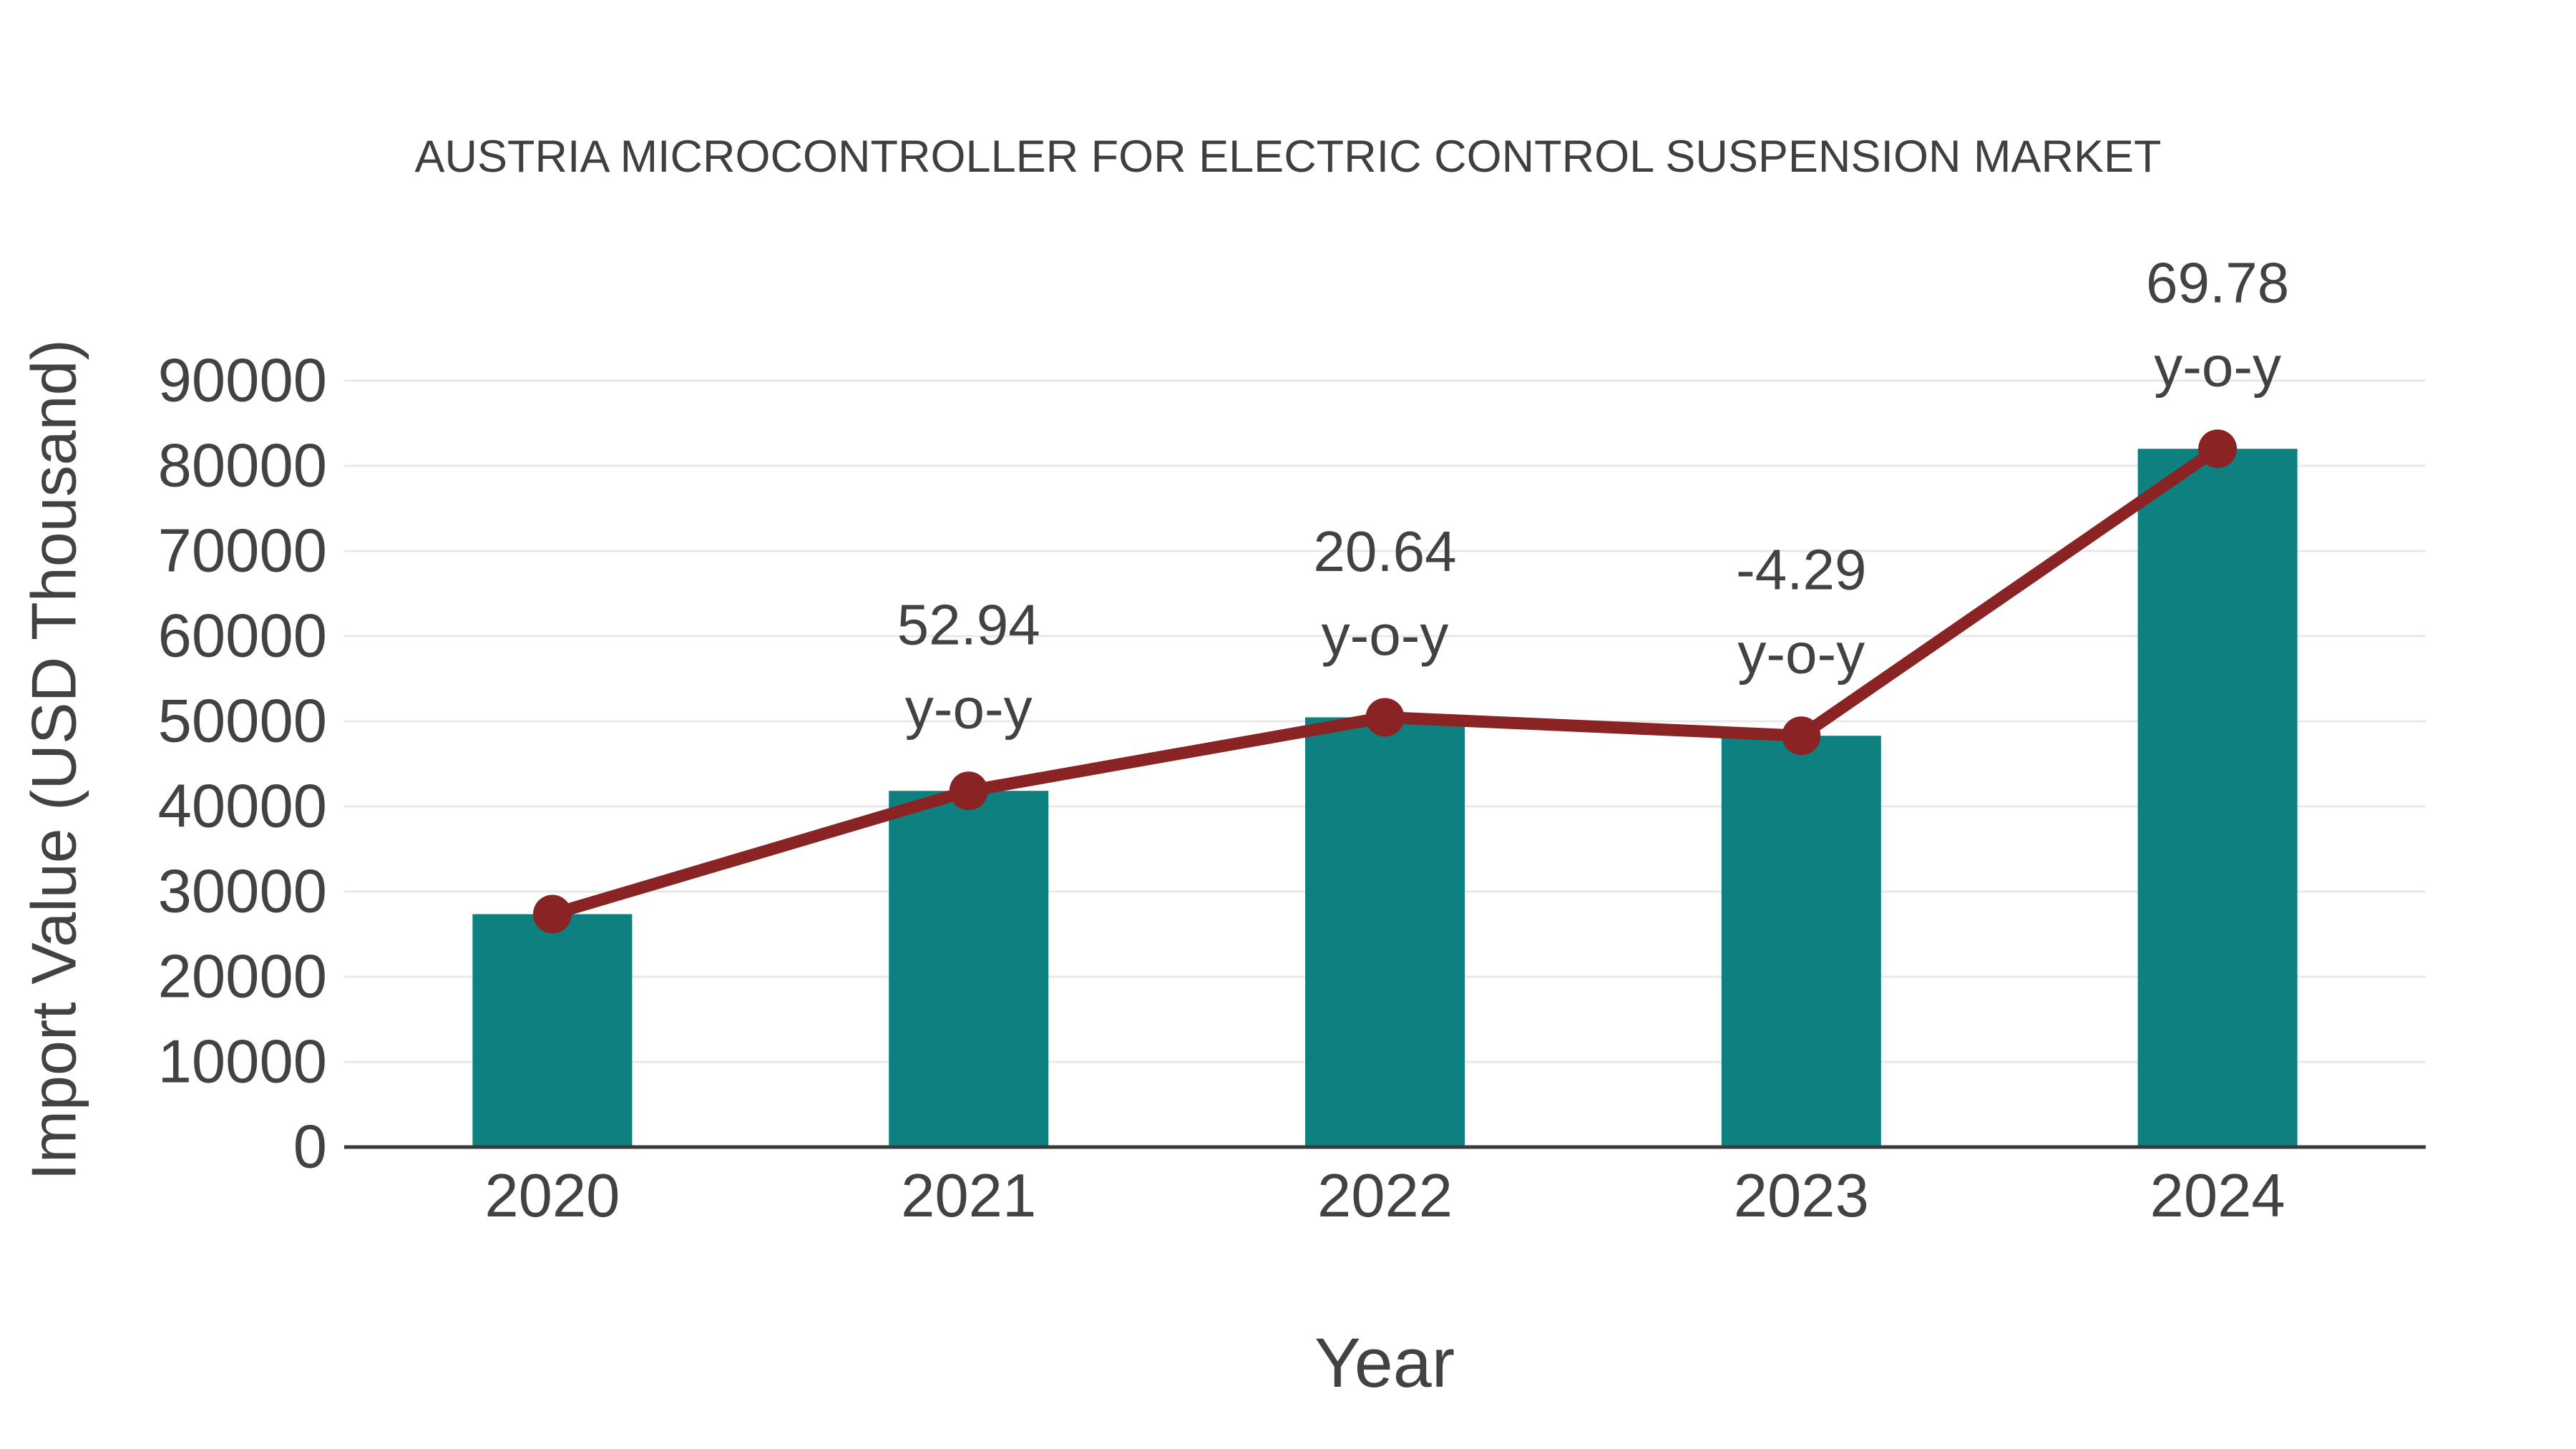 Image resolution: width=2576 pixels, height=1449 pixels. Describe the element at coordinates (242, 722) in the screenshot. I see `y-tick-label: 50000` at that location.